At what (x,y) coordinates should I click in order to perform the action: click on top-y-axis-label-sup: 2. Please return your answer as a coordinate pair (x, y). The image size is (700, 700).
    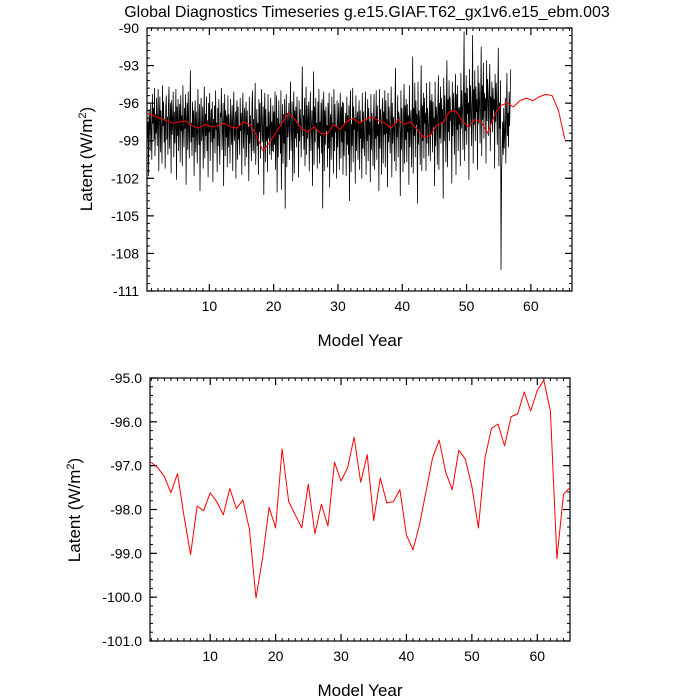
    Looking at the image, I should click on (83, 115).